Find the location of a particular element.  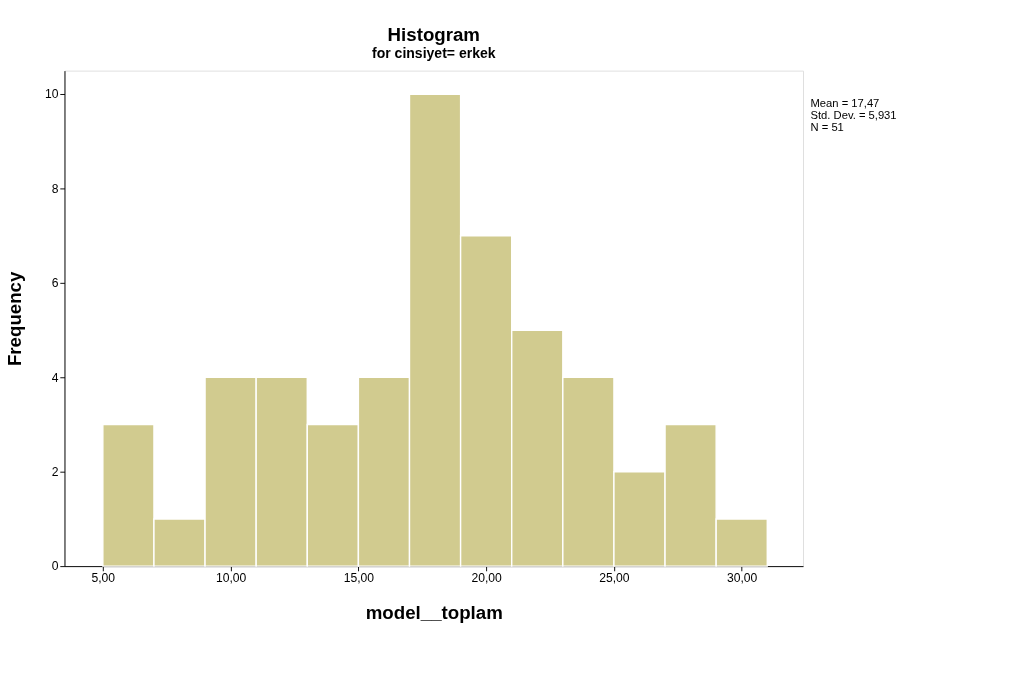

y-tick-label: 8 is located at coordinates (55, 188).